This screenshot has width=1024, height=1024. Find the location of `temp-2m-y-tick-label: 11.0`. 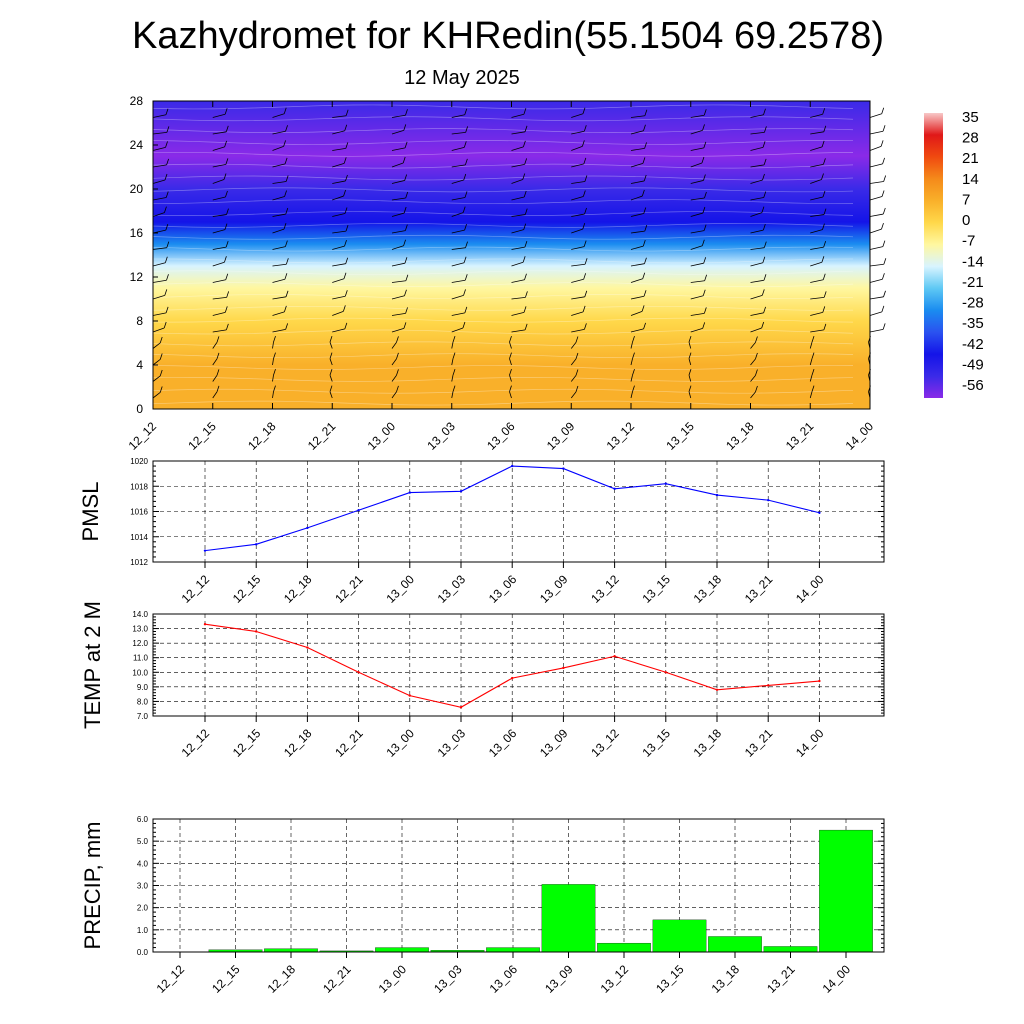

temp-2m-y-tick-label: 11.0 is located at coordinates (141, 658).